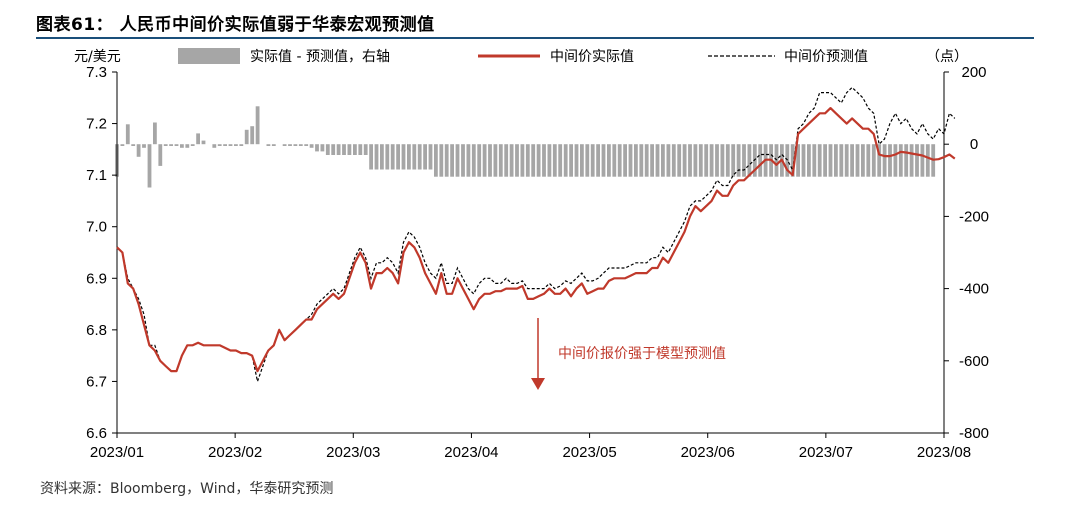  I want to click on left-tick-label: 7.3, so click(96, 72).